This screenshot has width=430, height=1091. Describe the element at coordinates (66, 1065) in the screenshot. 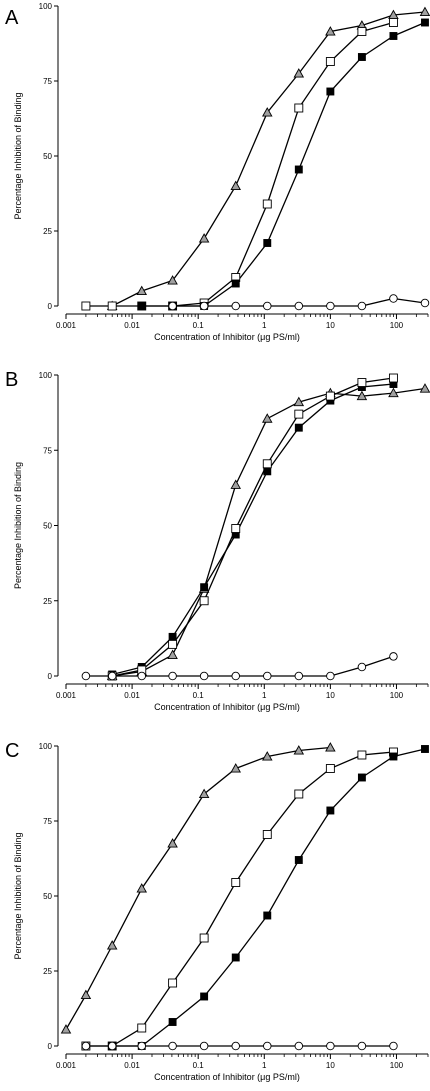

I see `x-tick-label: 0.001` at that location.